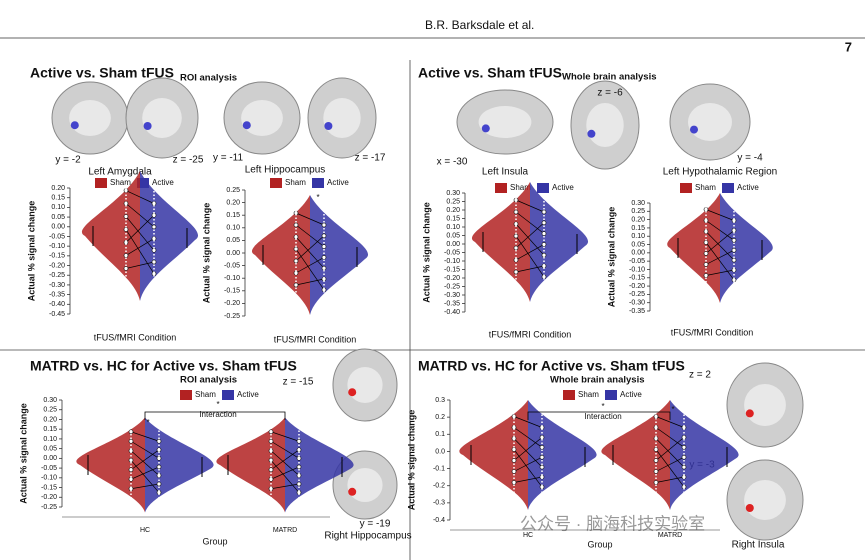 This screenshot has width=865, height=560. What do you see at coordinates (848, 46) in the screenshot?
I see `page-number: 7` at bounding box center [848, 46].